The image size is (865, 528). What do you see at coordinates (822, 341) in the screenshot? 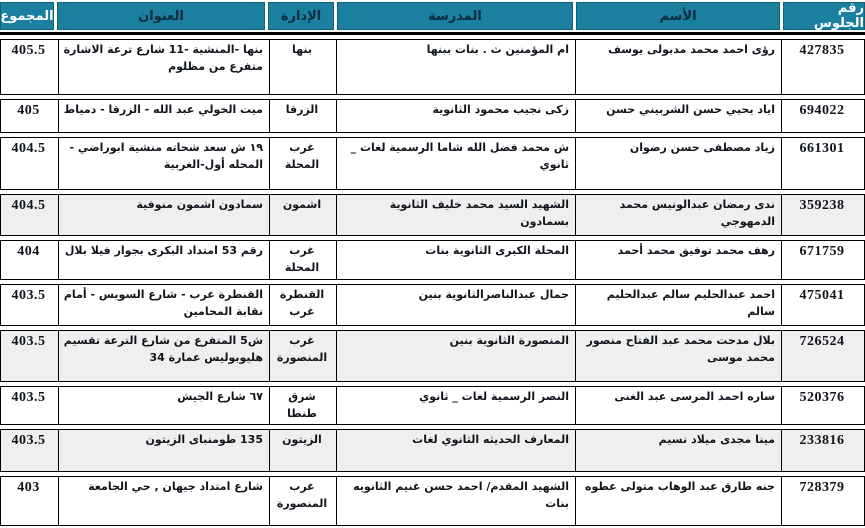
I see `cell-seat-number: 726524` at bounding box center [822, 341].